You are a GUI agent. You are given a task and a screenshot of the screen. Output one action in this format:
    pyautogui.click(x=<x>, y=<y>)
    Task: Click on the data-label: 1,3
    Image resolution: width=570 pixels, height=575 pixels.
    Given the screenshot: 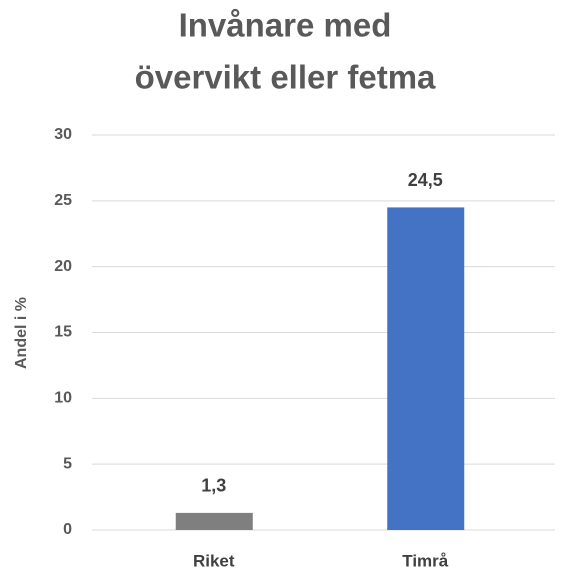 What is the action you would take?
    pyautogui.click(x=213, y=486)
    